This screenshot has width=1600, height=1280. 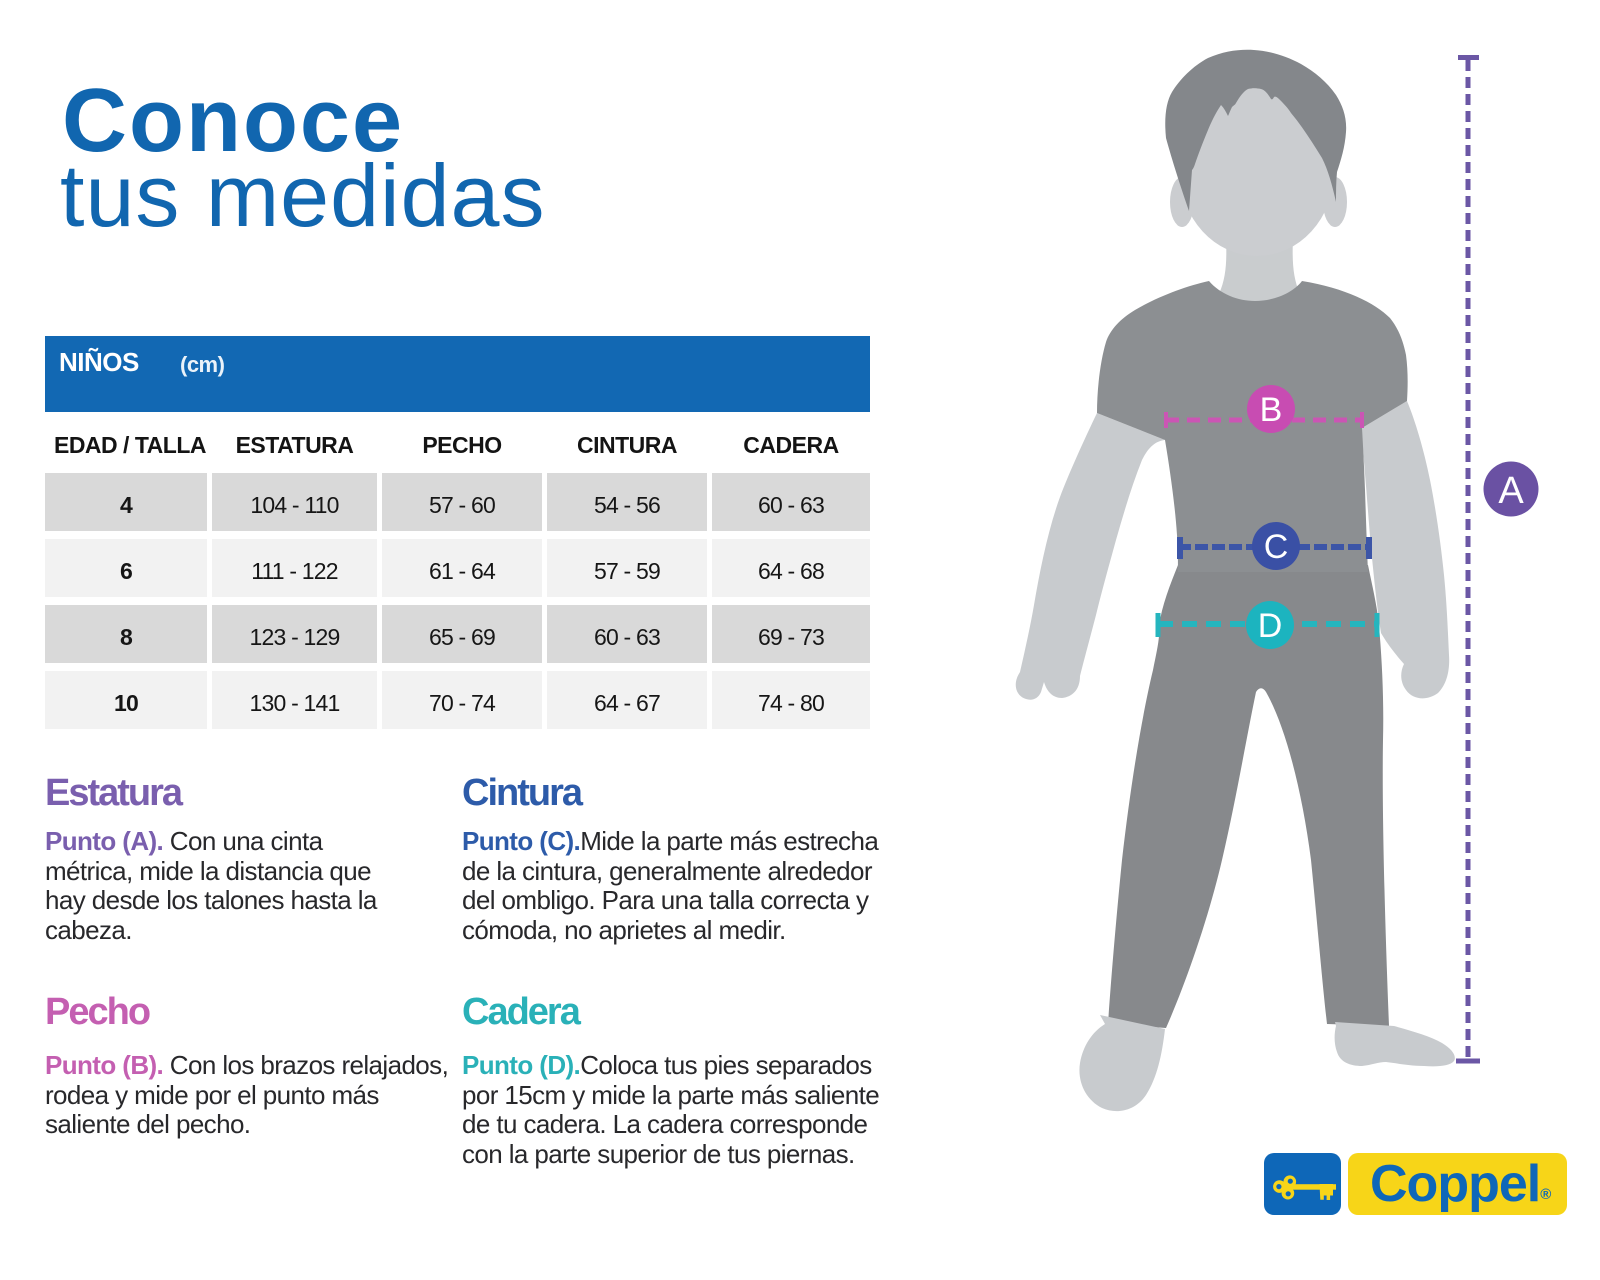 I want to click on svg-text: D, so click(x=1270, y=626).